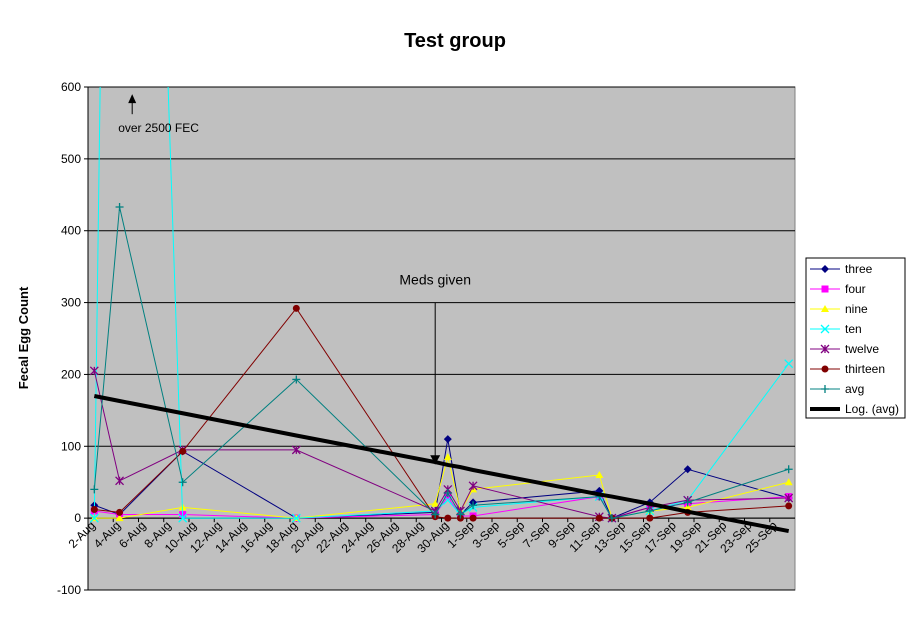 The width and height of the screenshot is (910, 622). What do you see at coordinates (71, 87) in the screenshot?
I see `y-tick-label: 600` at bounding box center [71, 87].